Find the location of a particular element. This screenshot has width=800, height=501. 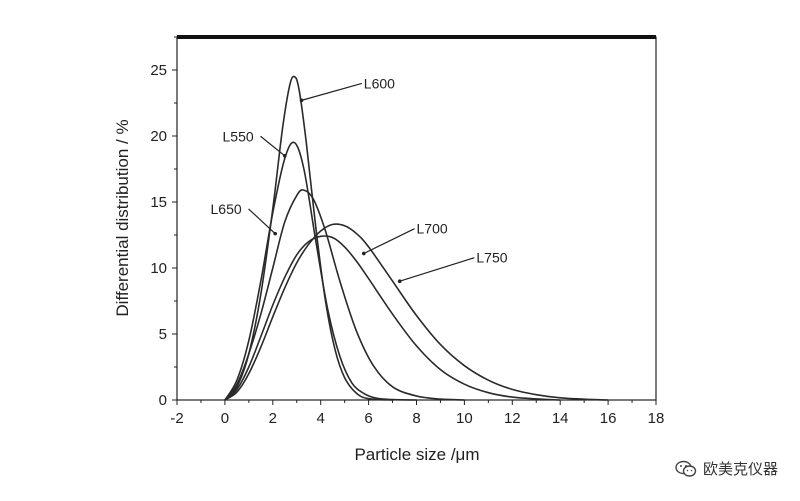

x-tick-label: 14 is located at coordinates (560, 418).